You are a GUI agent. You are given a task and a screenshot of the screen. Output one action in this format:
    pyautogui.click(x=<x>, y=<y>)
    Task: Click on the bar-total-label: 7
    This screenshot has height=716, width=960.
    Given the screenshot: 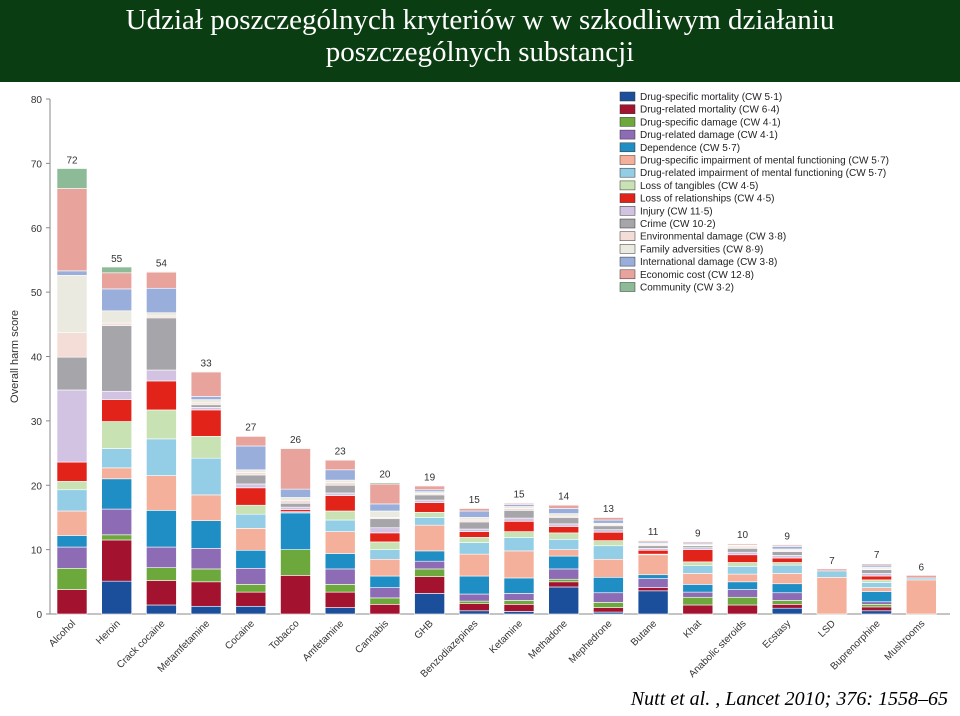 What is the action you would take?
    pyautogui.click(x=877, y=555)
    